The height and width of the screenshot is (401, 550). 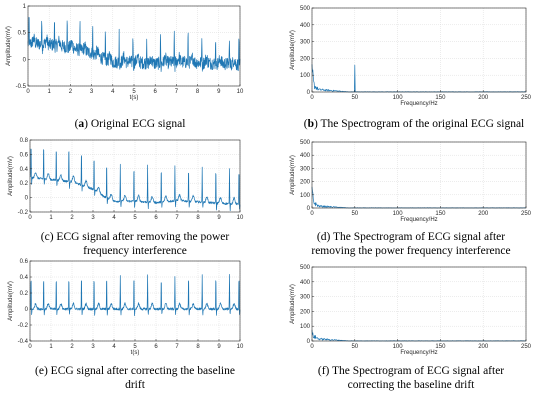 What do you see at coordinates (72, 347) in the screenshot?
I see `x-tick-label: 2` at bounding box center [72, 347].